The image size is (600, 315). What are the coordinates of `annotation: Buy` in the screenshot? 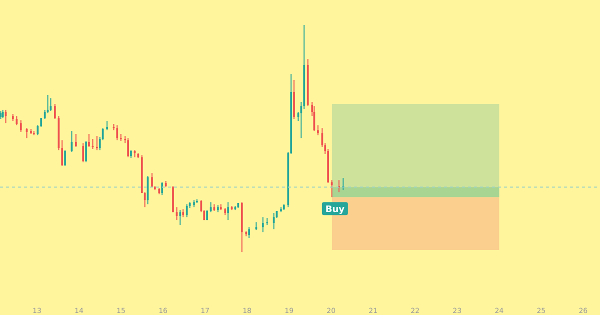 It's located at (335, 210).